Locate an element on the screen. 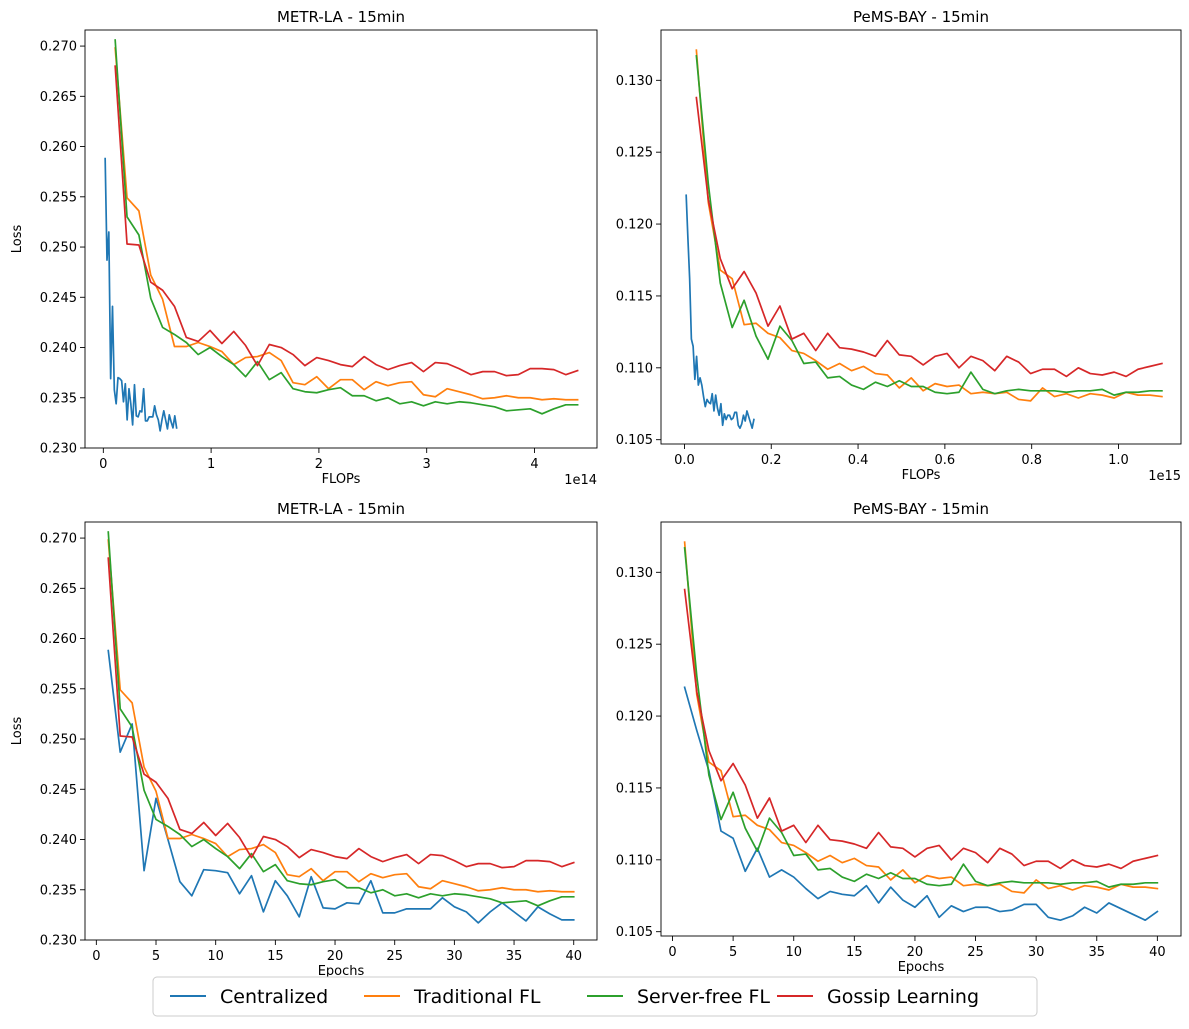 The image size is (1189, 1029). x-tick-label: 1 is located at coordinates (211, 464).